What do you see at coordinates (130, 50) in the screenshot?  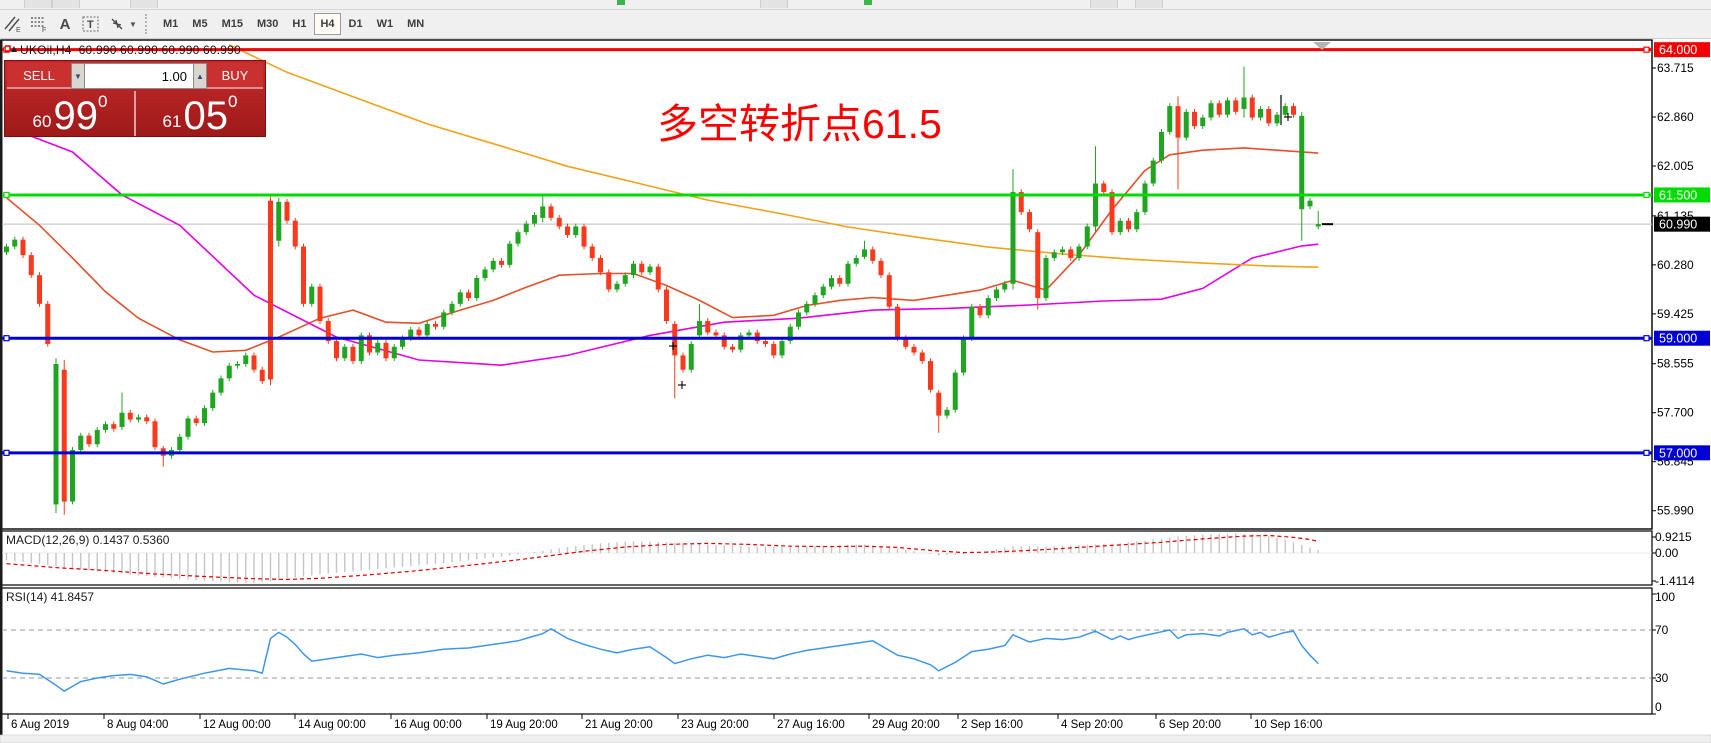 I see `chart-title: UKOil,H4 60.990 60.990 60.990 60.990` at bounding box center [130, 50].